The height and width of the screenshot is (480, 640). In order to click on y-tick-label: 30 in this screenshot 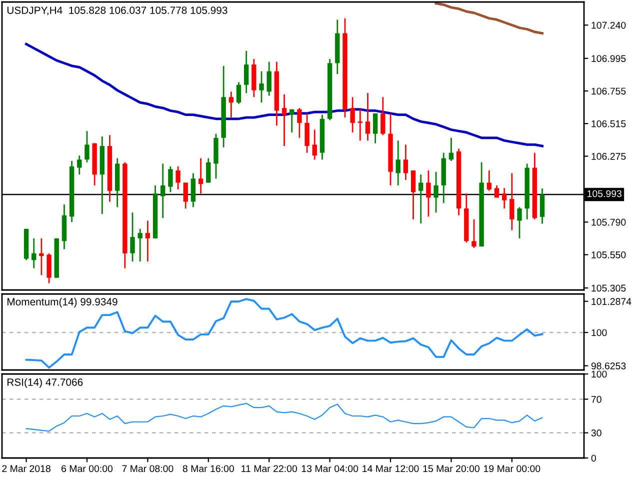, I will do `click(596, 433)`.